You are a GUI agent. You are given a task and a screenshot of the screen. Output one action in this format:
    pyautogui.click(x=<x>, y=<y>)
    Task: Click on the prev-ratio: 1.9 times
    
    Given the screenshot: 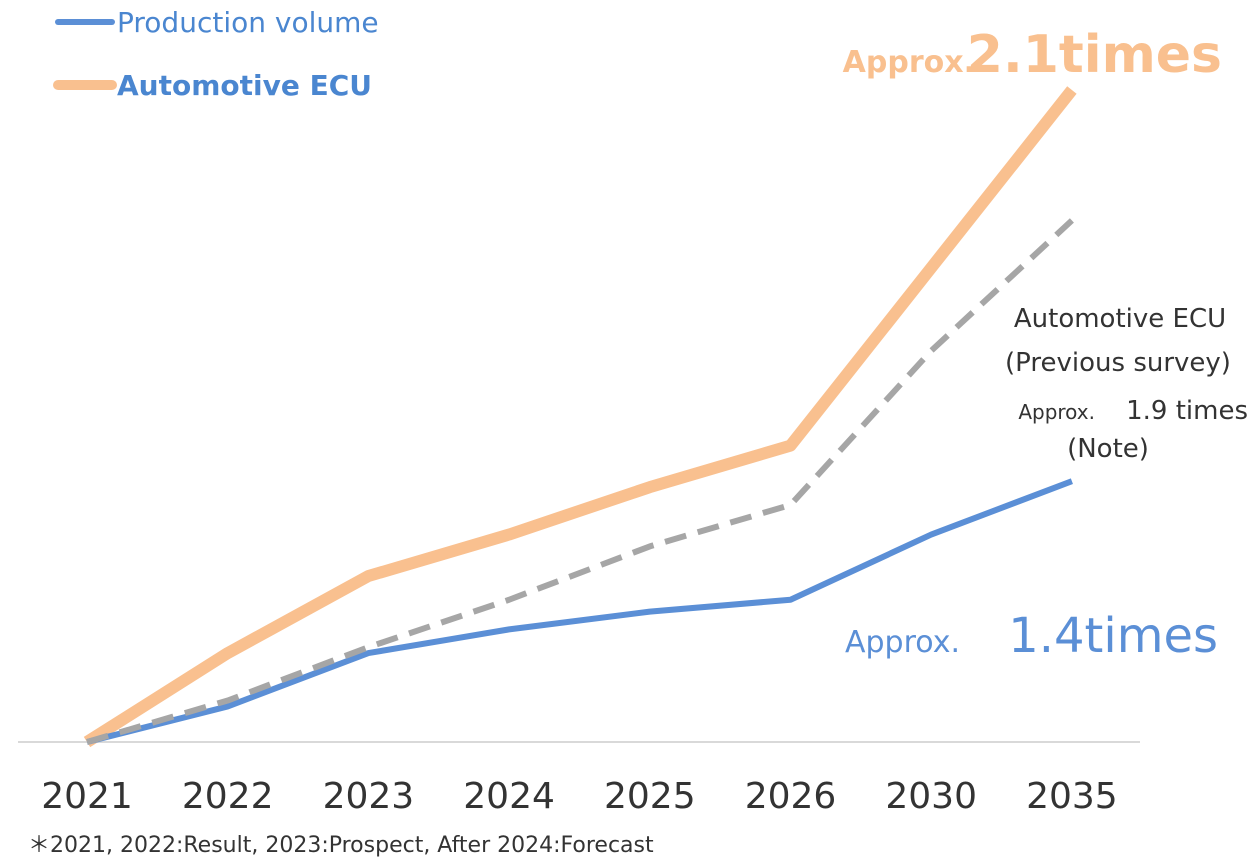 What is the action you would take?
    pyautogui.click(x=1187, y=411)
    